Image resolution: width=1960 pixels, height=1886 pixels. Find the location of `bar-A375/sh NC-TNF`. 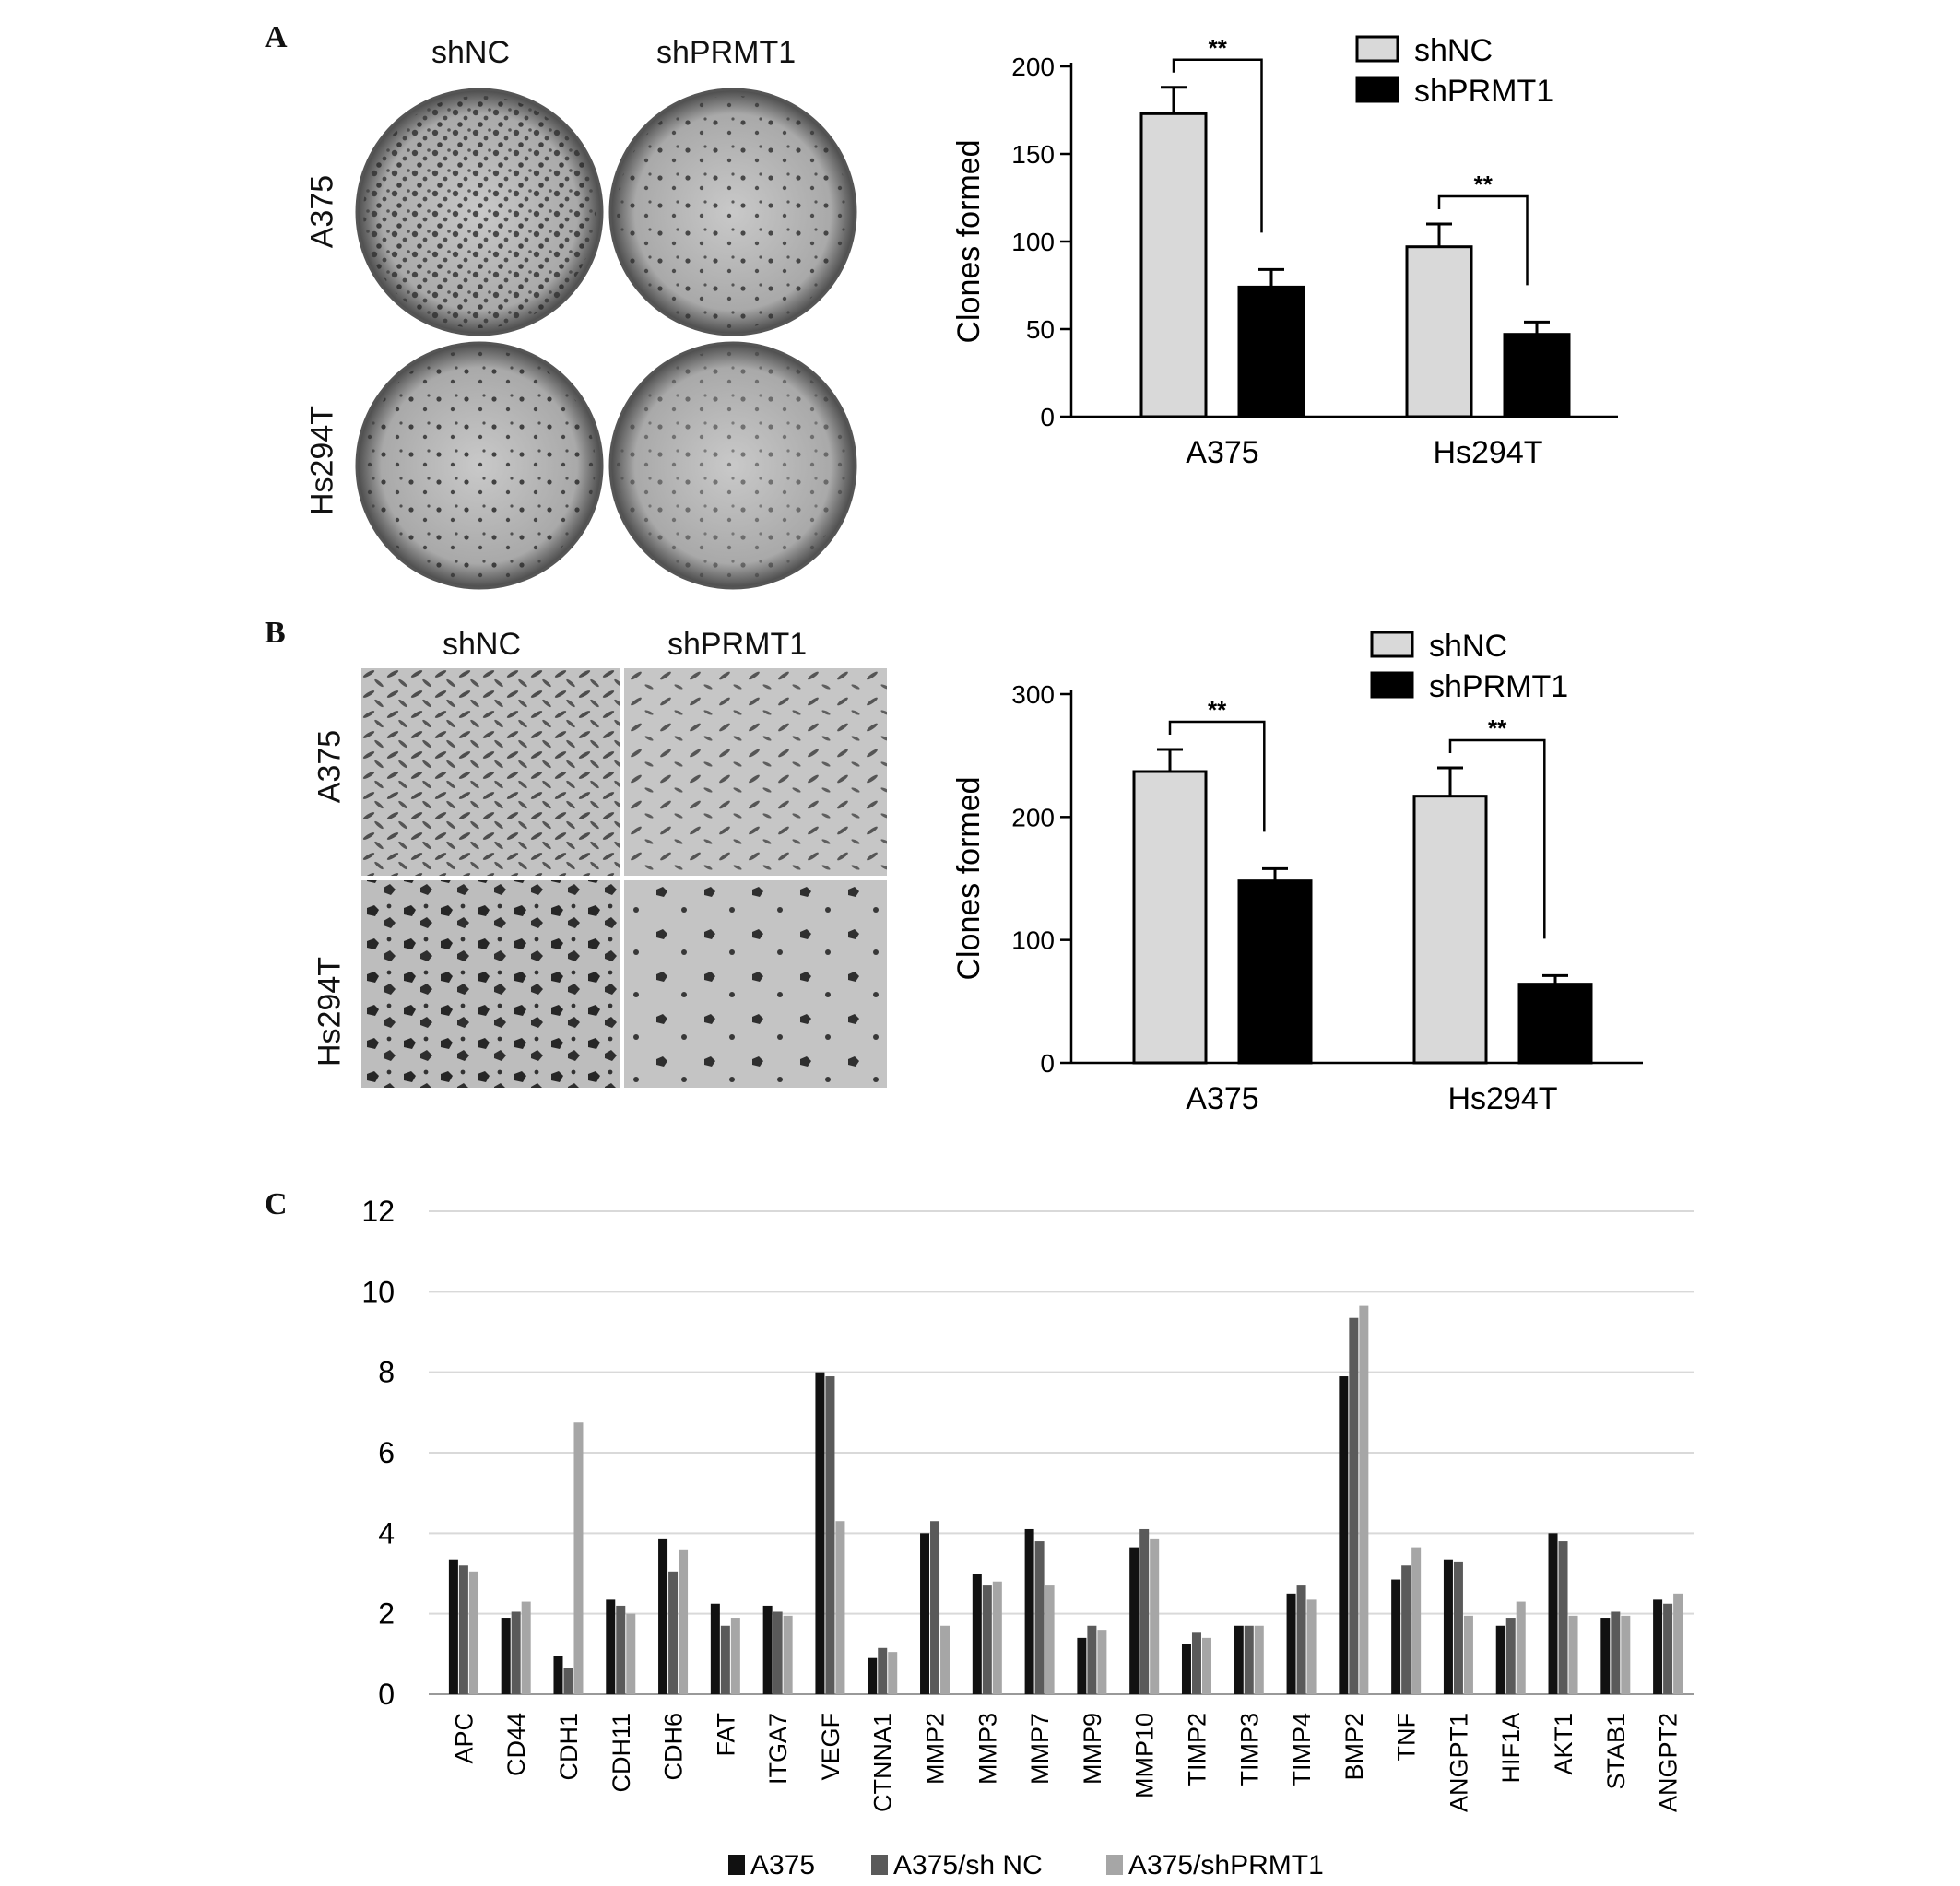

bar-A375/sh NC-TNF is located at coordinates (1406, 1629).